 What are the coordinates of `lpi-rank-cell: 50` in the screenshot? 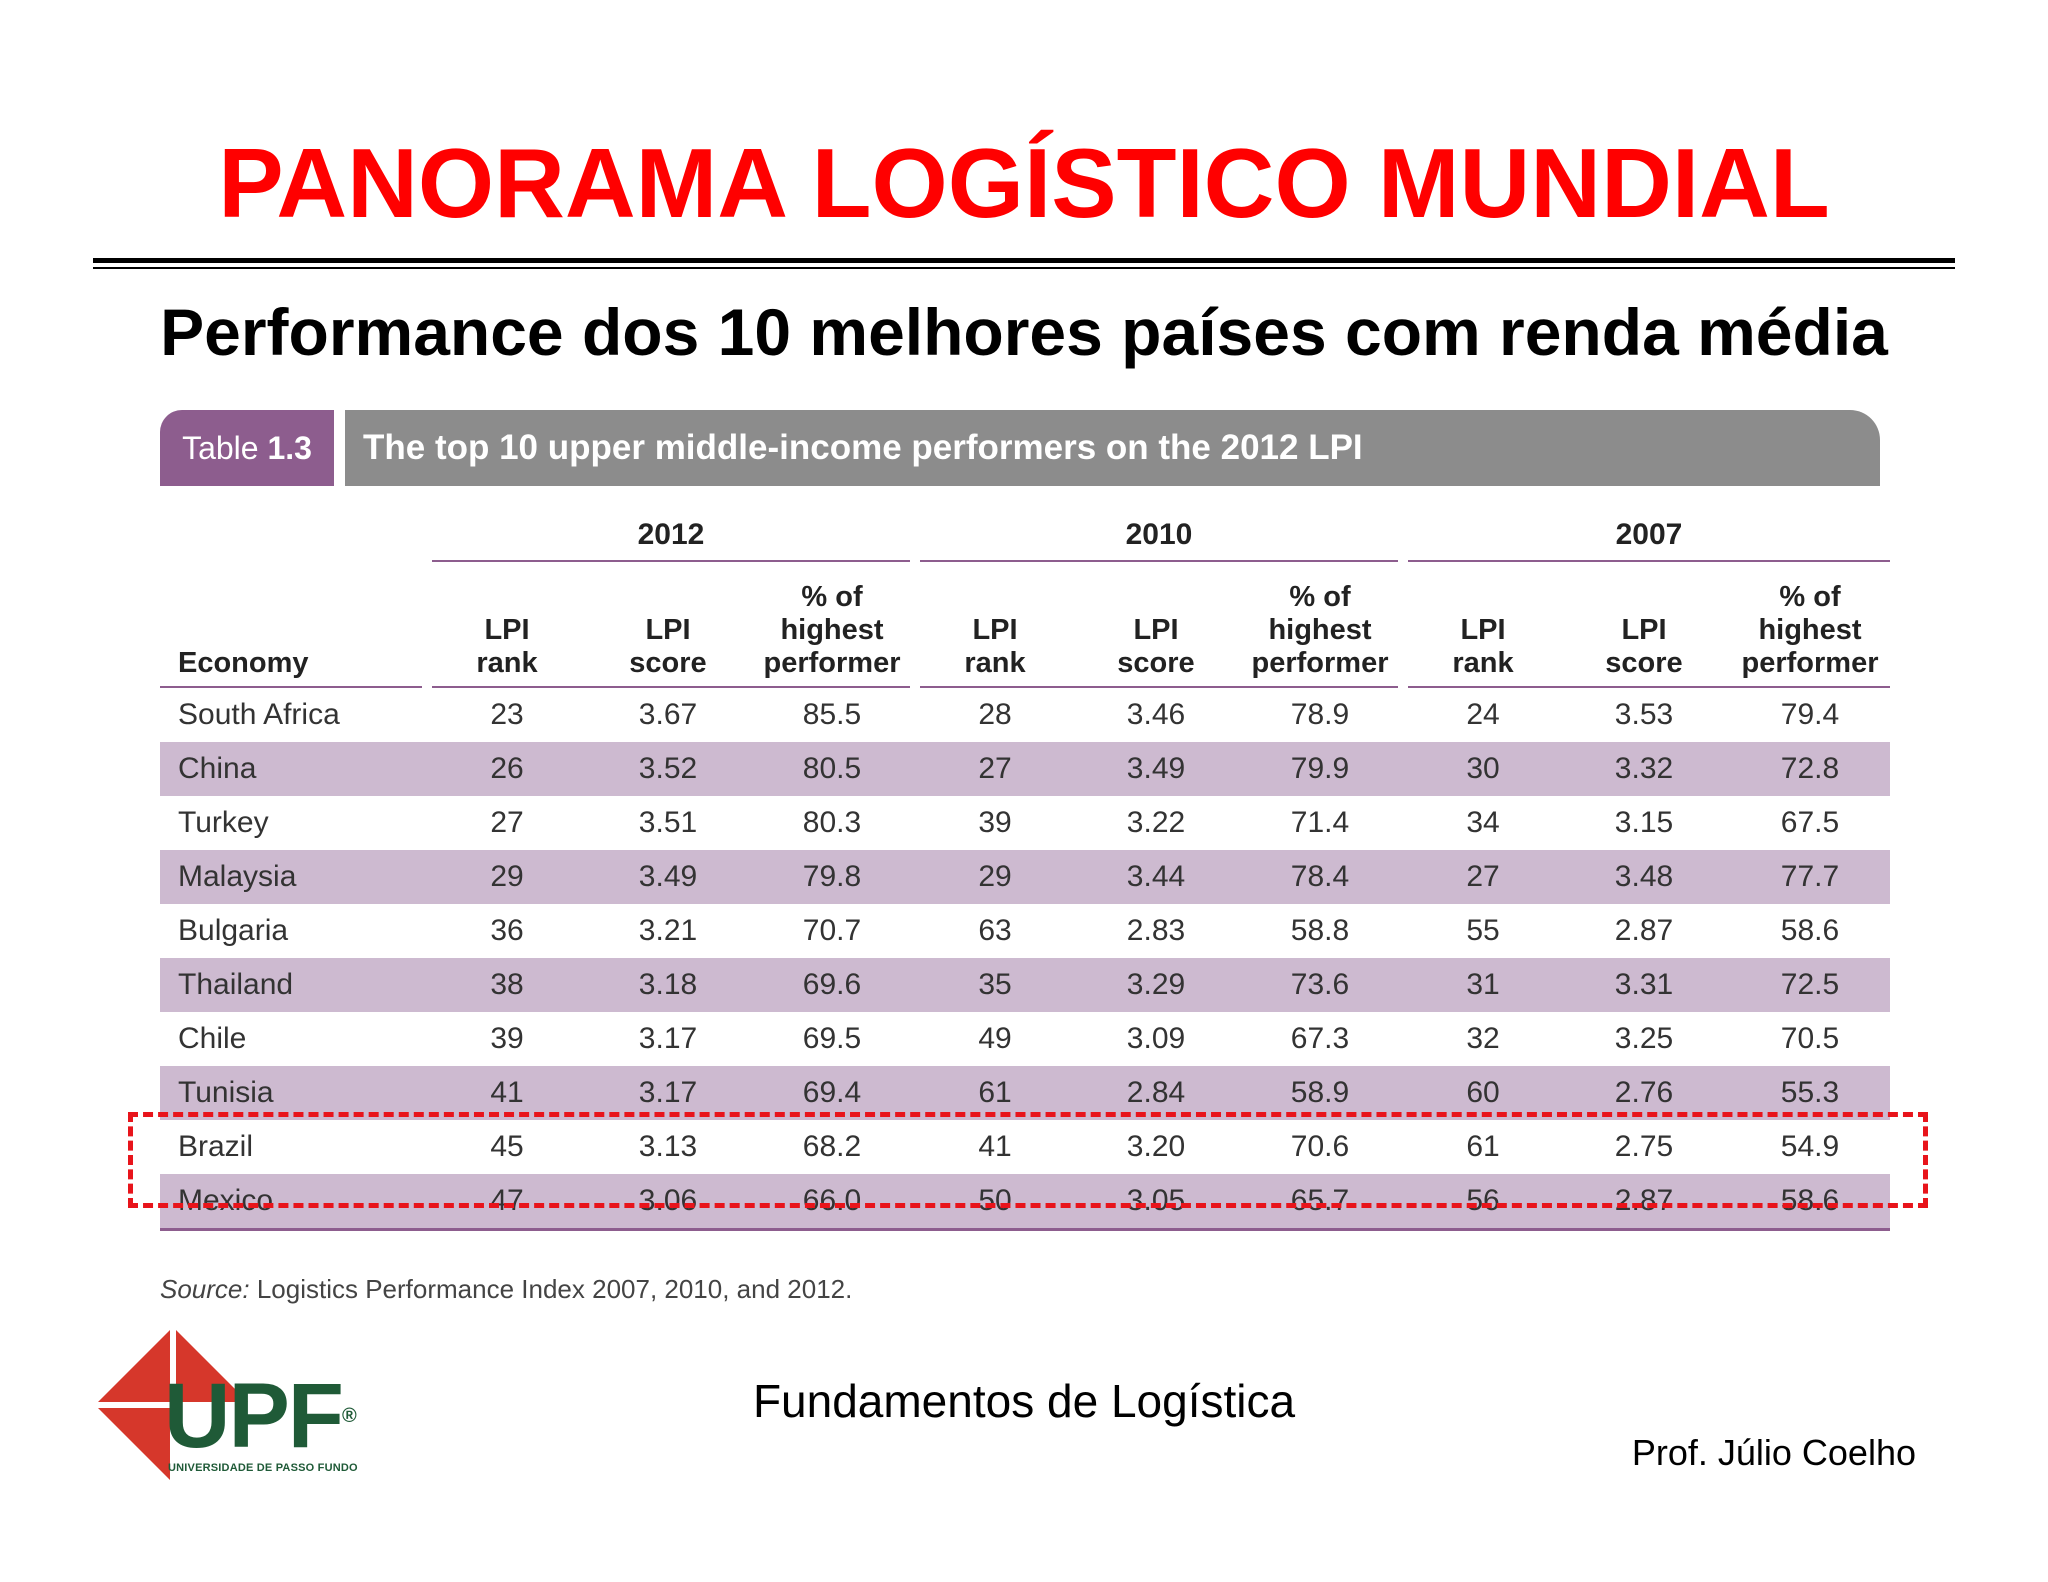 It's located at (995, 1202).